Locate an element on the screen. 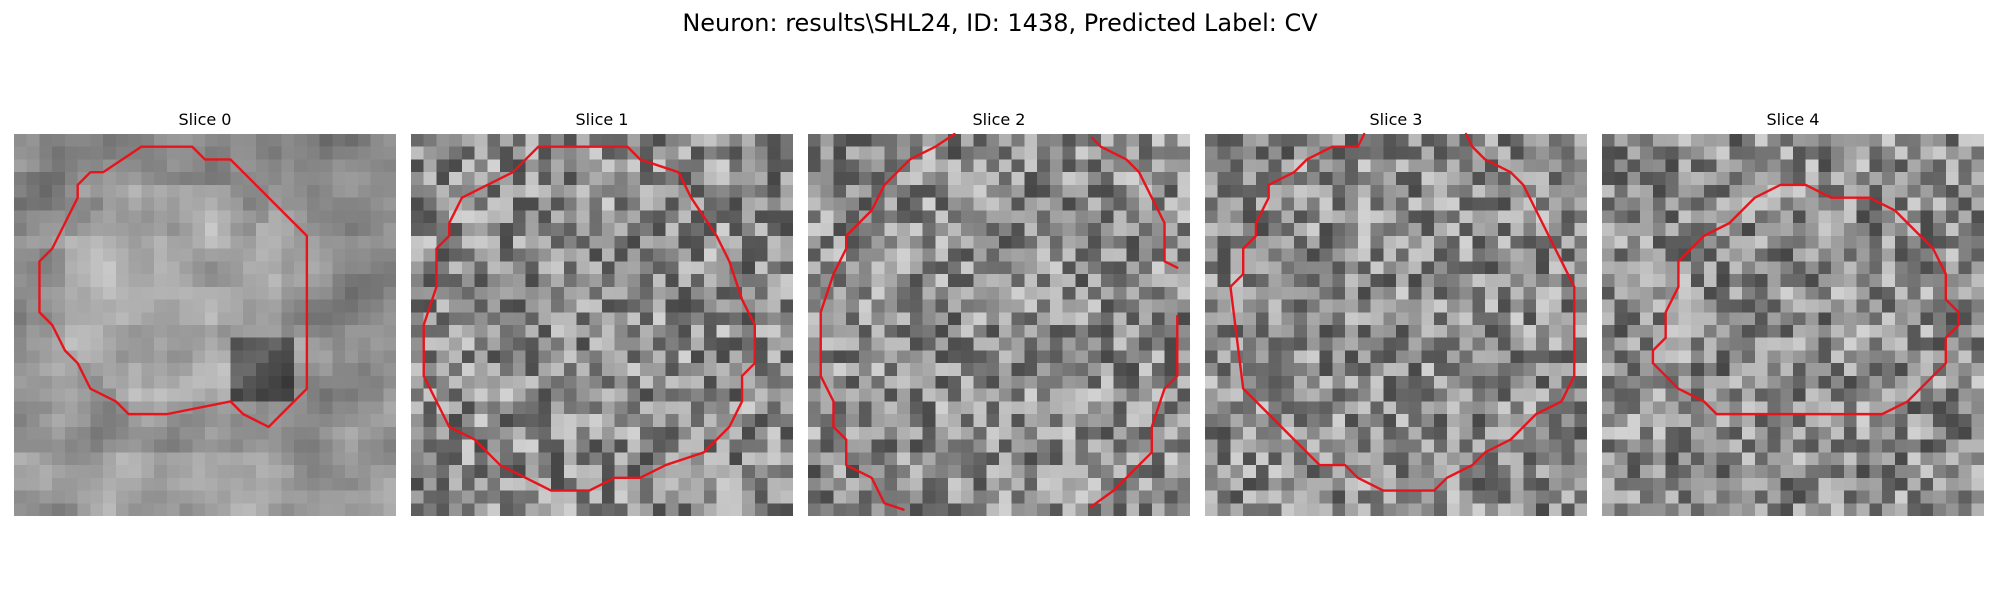 This screenshot has height=600, width=2000. slice-title-2: Slice 2 is located at coordinates (999, 119).